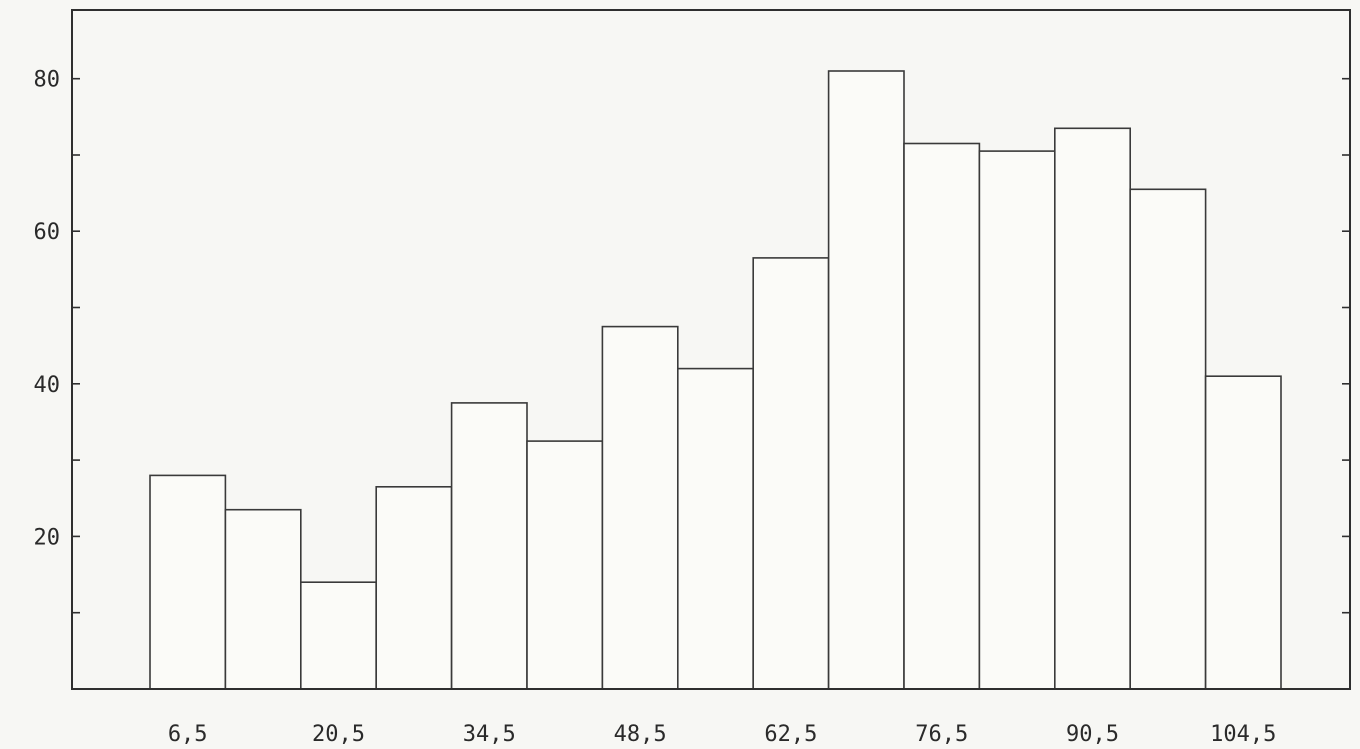 The width and height of the screenshot is (1360, 749). Describe the element at coordinates (47, 80) in the screenshot. I see `y-tick-label-80: 80` at that location.